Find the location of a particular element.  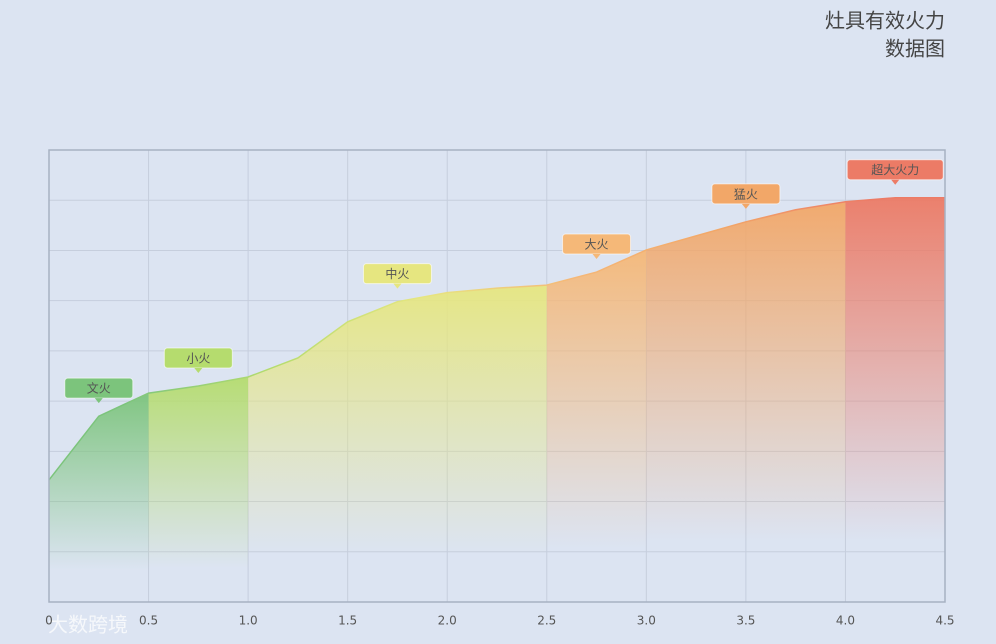

x-tick-label: 1.5 is located at coordinates (347, 621).